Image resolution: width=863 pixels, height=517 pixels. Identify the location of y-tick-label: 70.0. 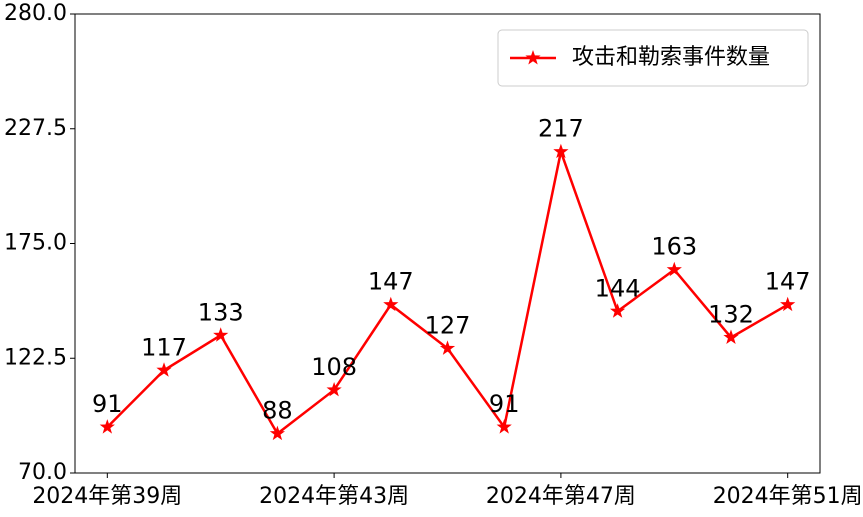
(42, 472).